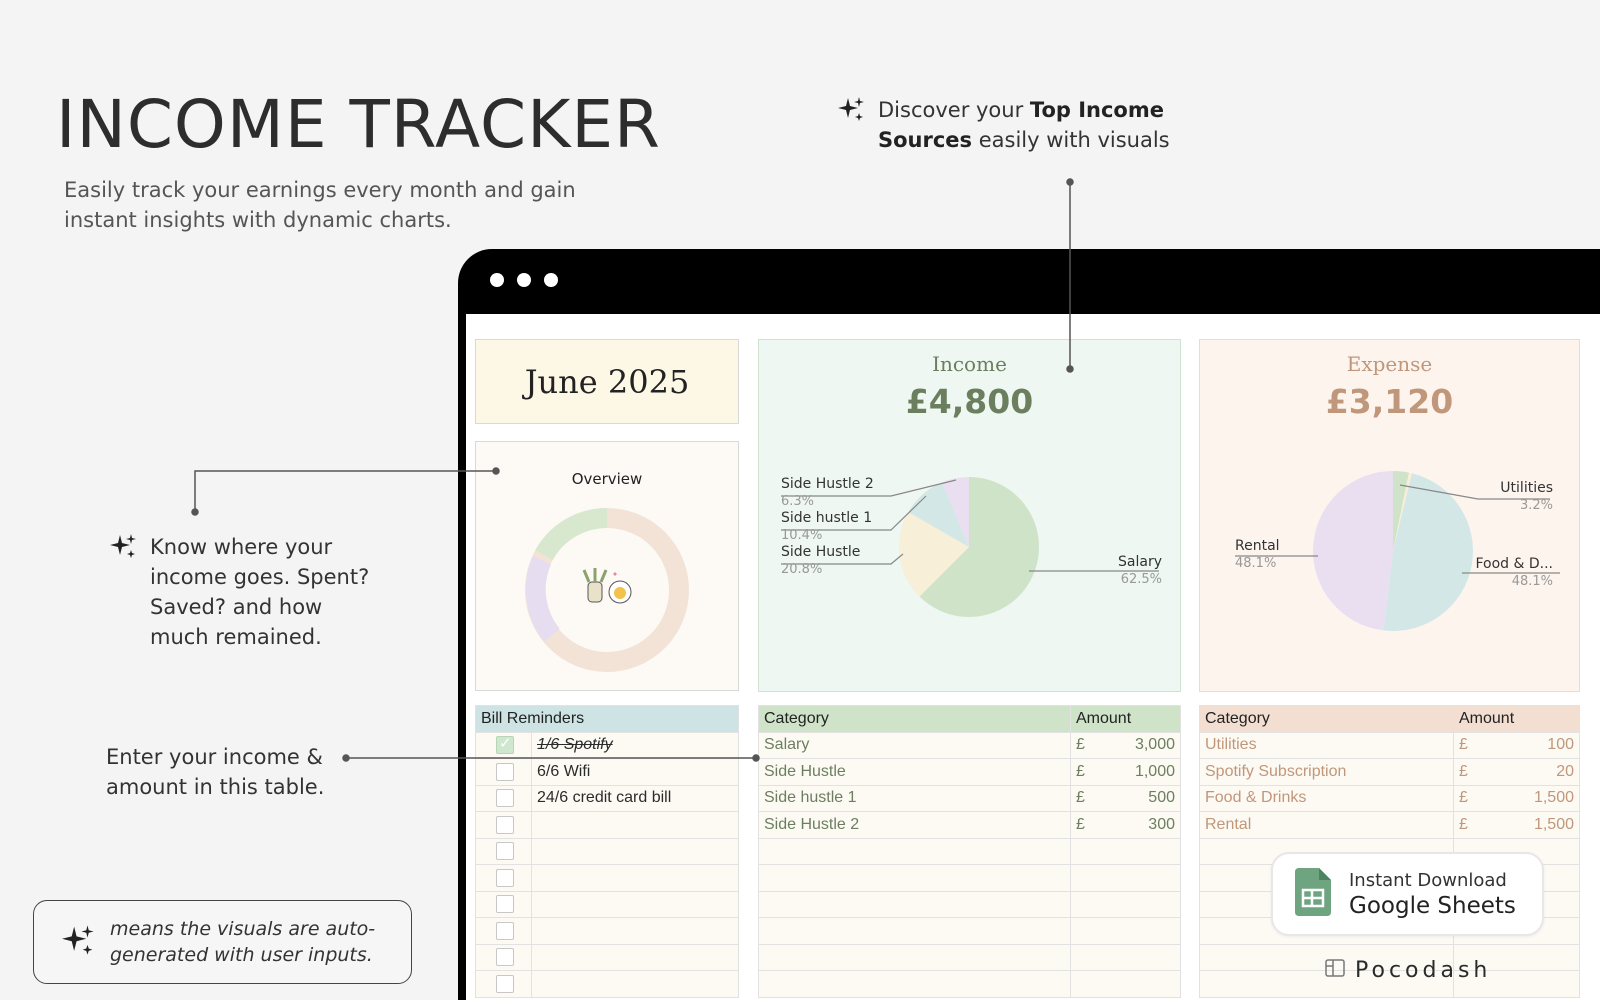 This screenshot has height=1000, width=1600. I want to click on expense-label-rental: Rental 48.1%, so click(1257, 554).